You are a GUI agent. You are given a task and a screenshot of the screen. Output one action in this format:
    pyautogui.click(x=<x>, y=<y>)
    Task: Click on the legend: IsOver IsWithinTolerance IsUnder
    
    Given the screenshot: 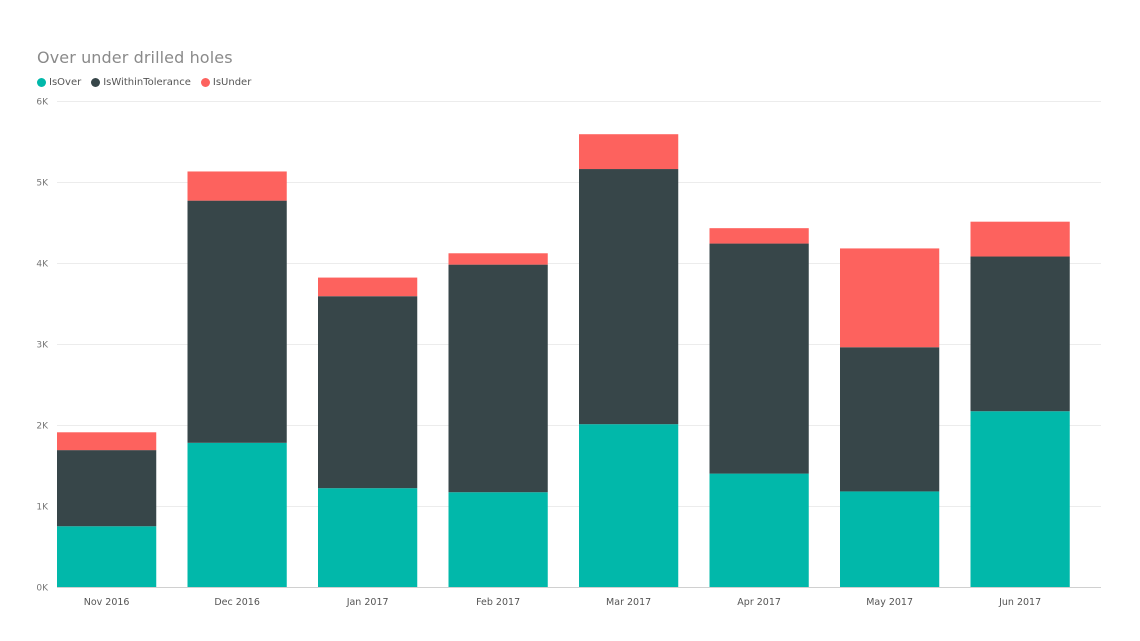 What is the action you would take?
    pyautogui.click(x=144, y=82)
    